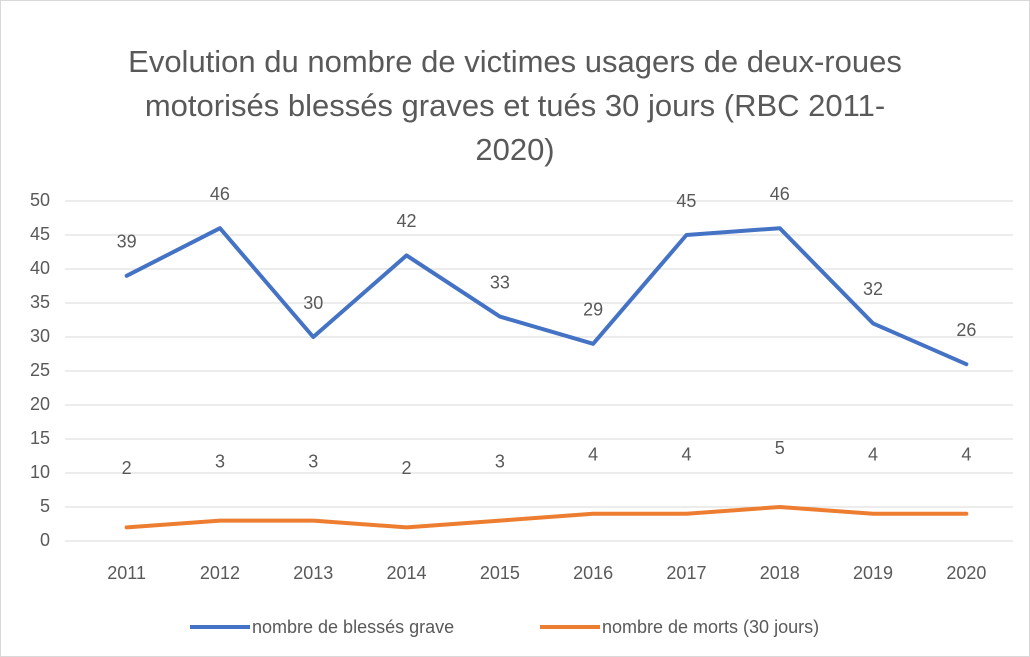 The width and height of the screenshot is (1030, 657). I want to click on x-tick-label: 2019, so click(873, 573).